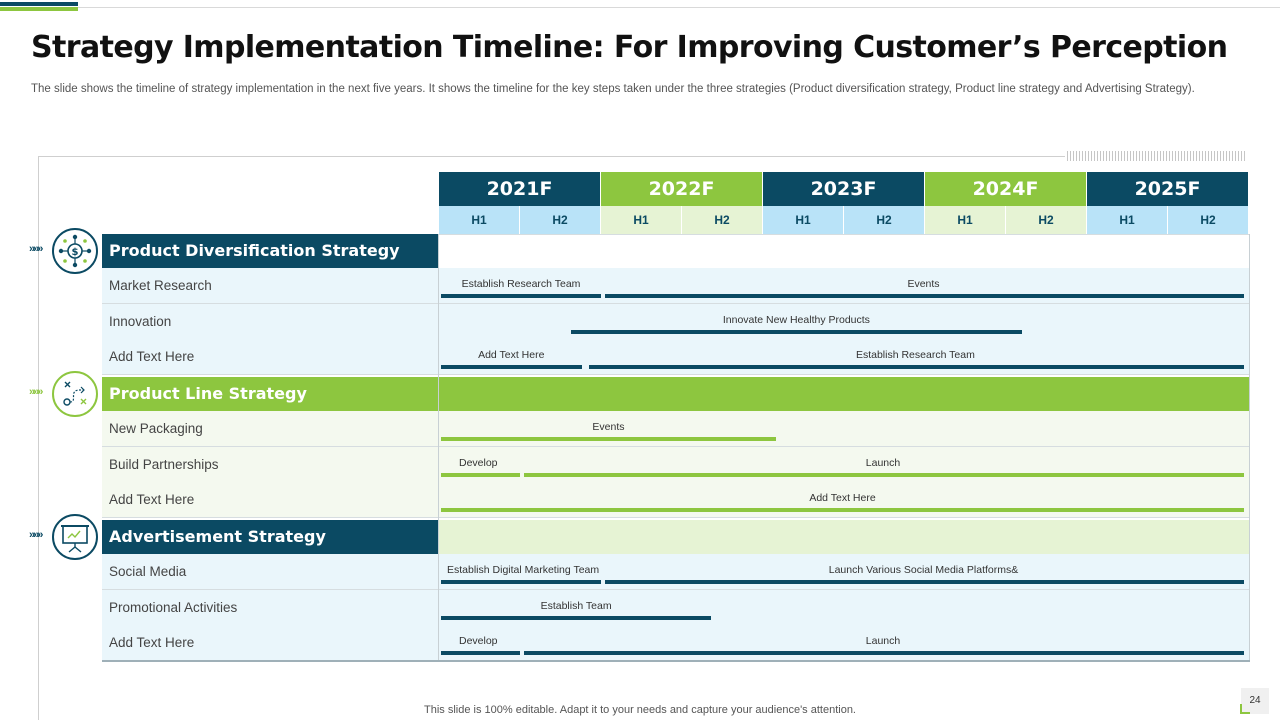 The width and height of the screenshot is (1280, 720). What do you see at coordinates (519, 189) in the screenshot?
I see `year-header-2021f: 2021F` at bounding box center [519, 189].